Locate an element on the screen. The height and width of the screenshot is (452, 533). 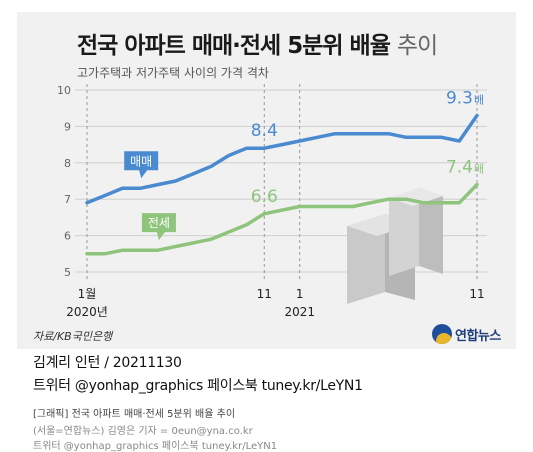
x-year-label: 2021 is located at coordinates (299, 312).